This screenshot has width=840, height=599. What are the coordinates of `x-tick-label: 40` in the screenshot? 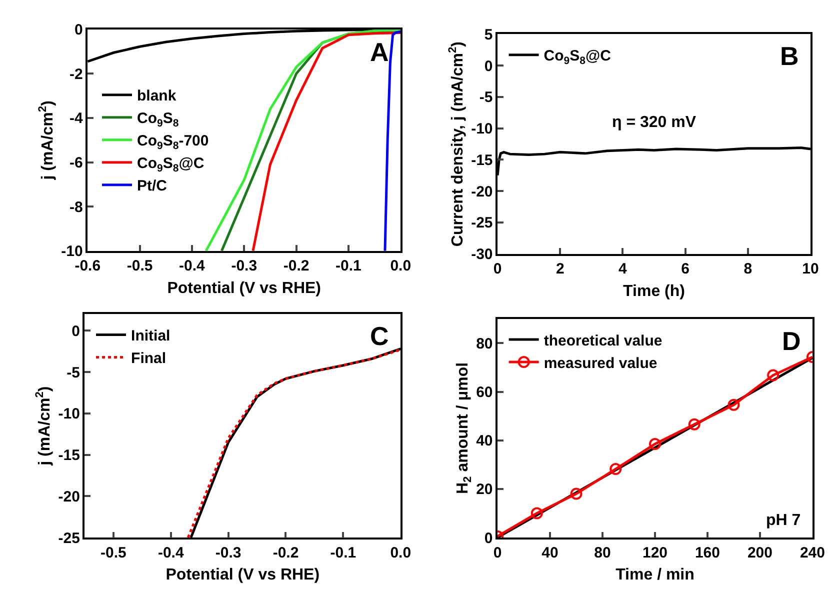 It's located at (550, 553).